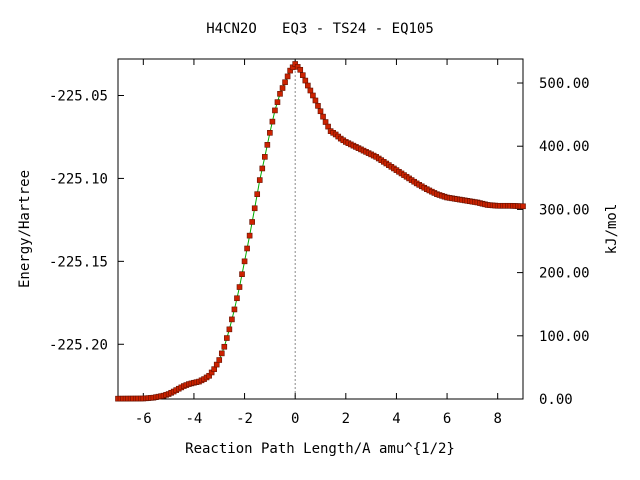  What do you see at coordinates (25, 229) in the screenshot?
I see `y-axis-label: Energy/Hartree` at bounding box center [25, 229].